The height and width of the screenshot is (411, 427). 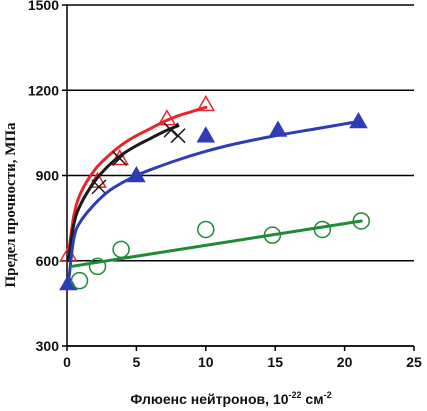 What do you see at coordinates (313, 399) in the screenshot?
I see `x-axis-title-unit: см` at bounding box center [313, 399].